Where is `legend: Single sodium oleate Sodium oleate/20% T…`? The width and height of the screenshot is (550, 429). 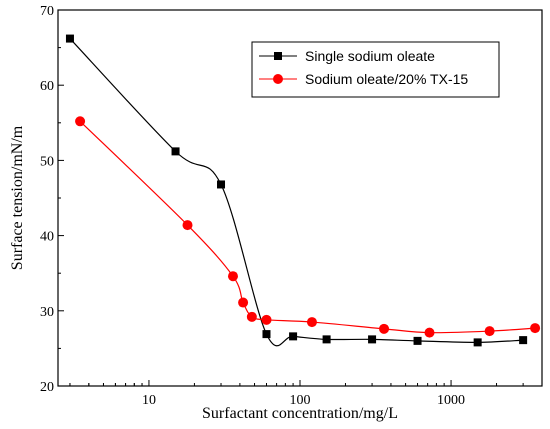
legend: Single sodium oleate Sodium oleate/20% T… is located at coordinates (375, 69).